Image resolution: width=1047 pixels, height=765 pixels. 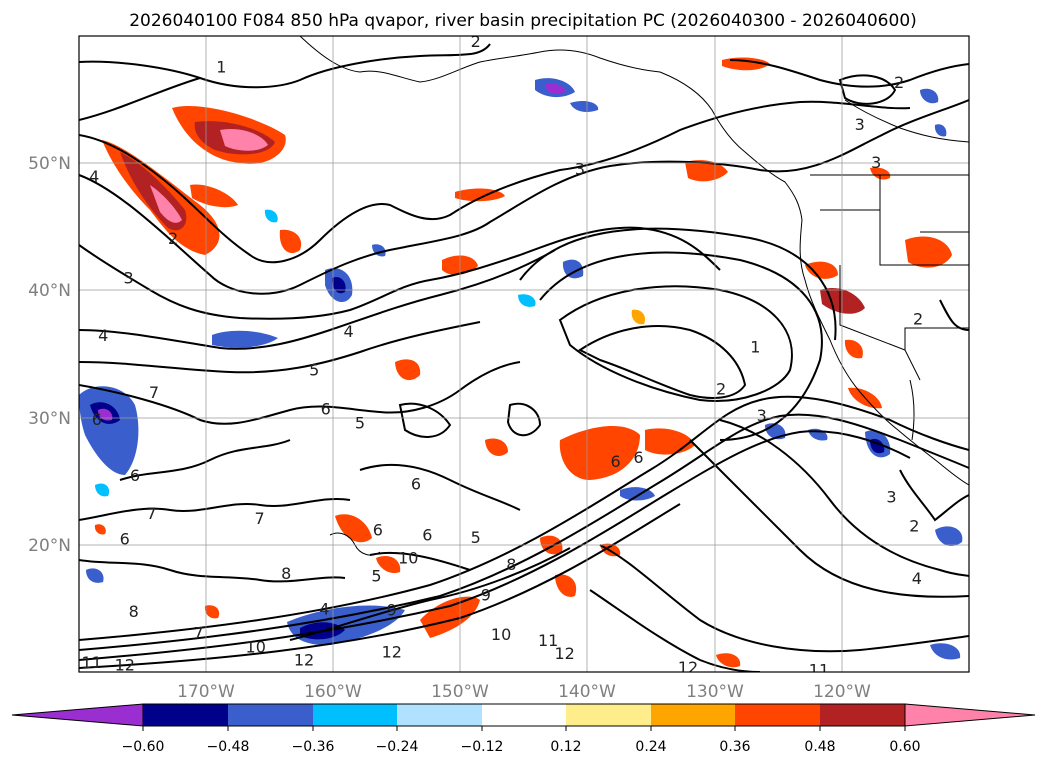 I want to click on colorbar-frame, so click(x=524, y=715).